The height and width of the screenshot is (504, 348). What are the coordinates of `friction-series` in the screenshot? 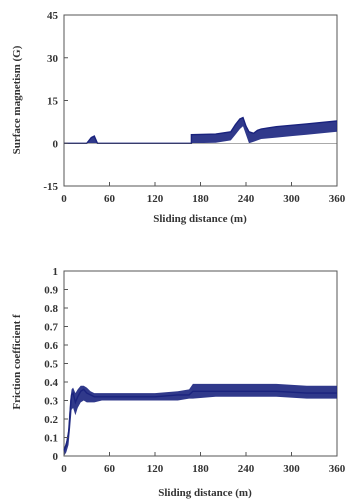 It's located at (200, 419).